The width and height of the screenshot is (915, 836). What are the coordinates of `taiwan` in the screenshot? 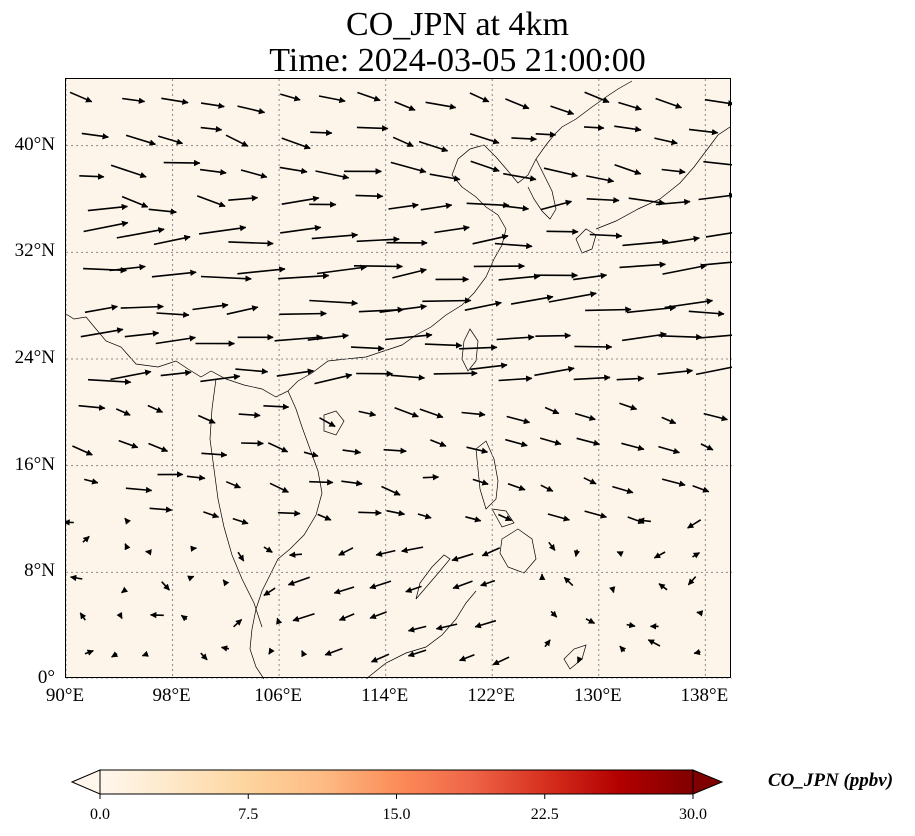 It's located at (470, 350).